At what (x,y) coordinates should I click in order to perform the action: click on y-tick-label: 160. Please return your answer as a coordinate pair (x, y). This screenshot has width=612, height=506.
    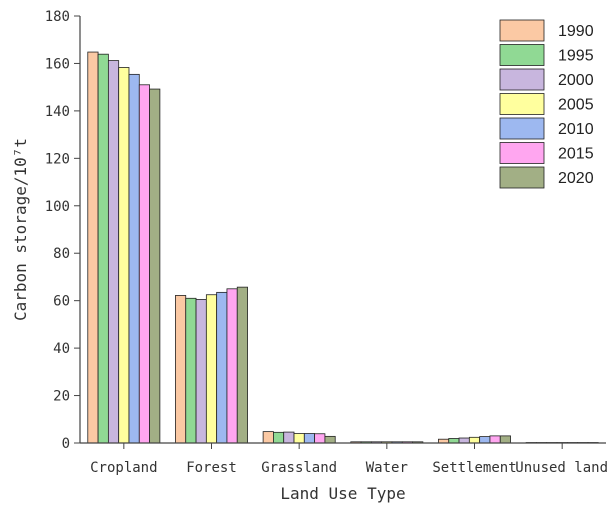
    Looking at the image, I should click on (57, 64).